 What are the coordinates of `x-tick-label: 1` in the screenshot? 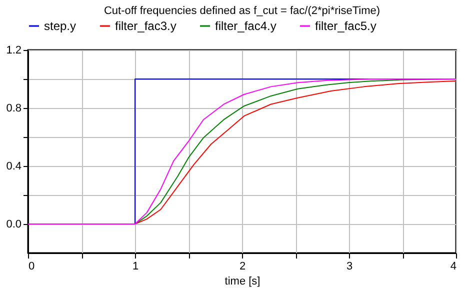 It's located at (135, 266).